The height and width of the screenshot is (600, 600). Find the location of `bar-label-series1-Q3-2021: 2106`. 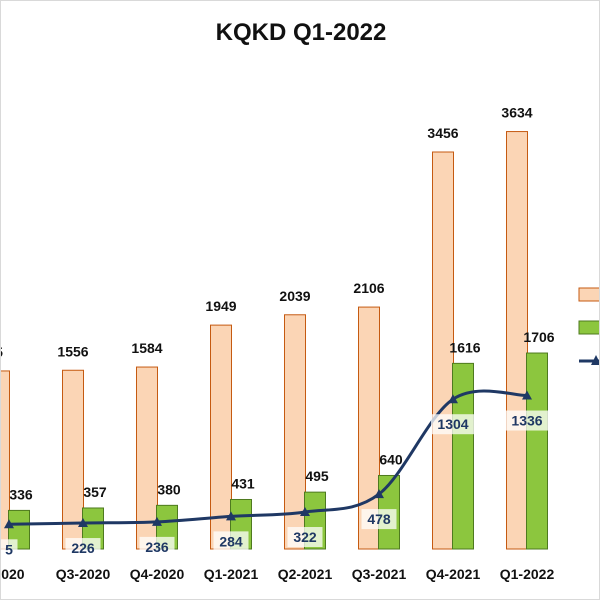

bar-label-series1-Q3-2021: 2106 is located at coordinates (368, 288).